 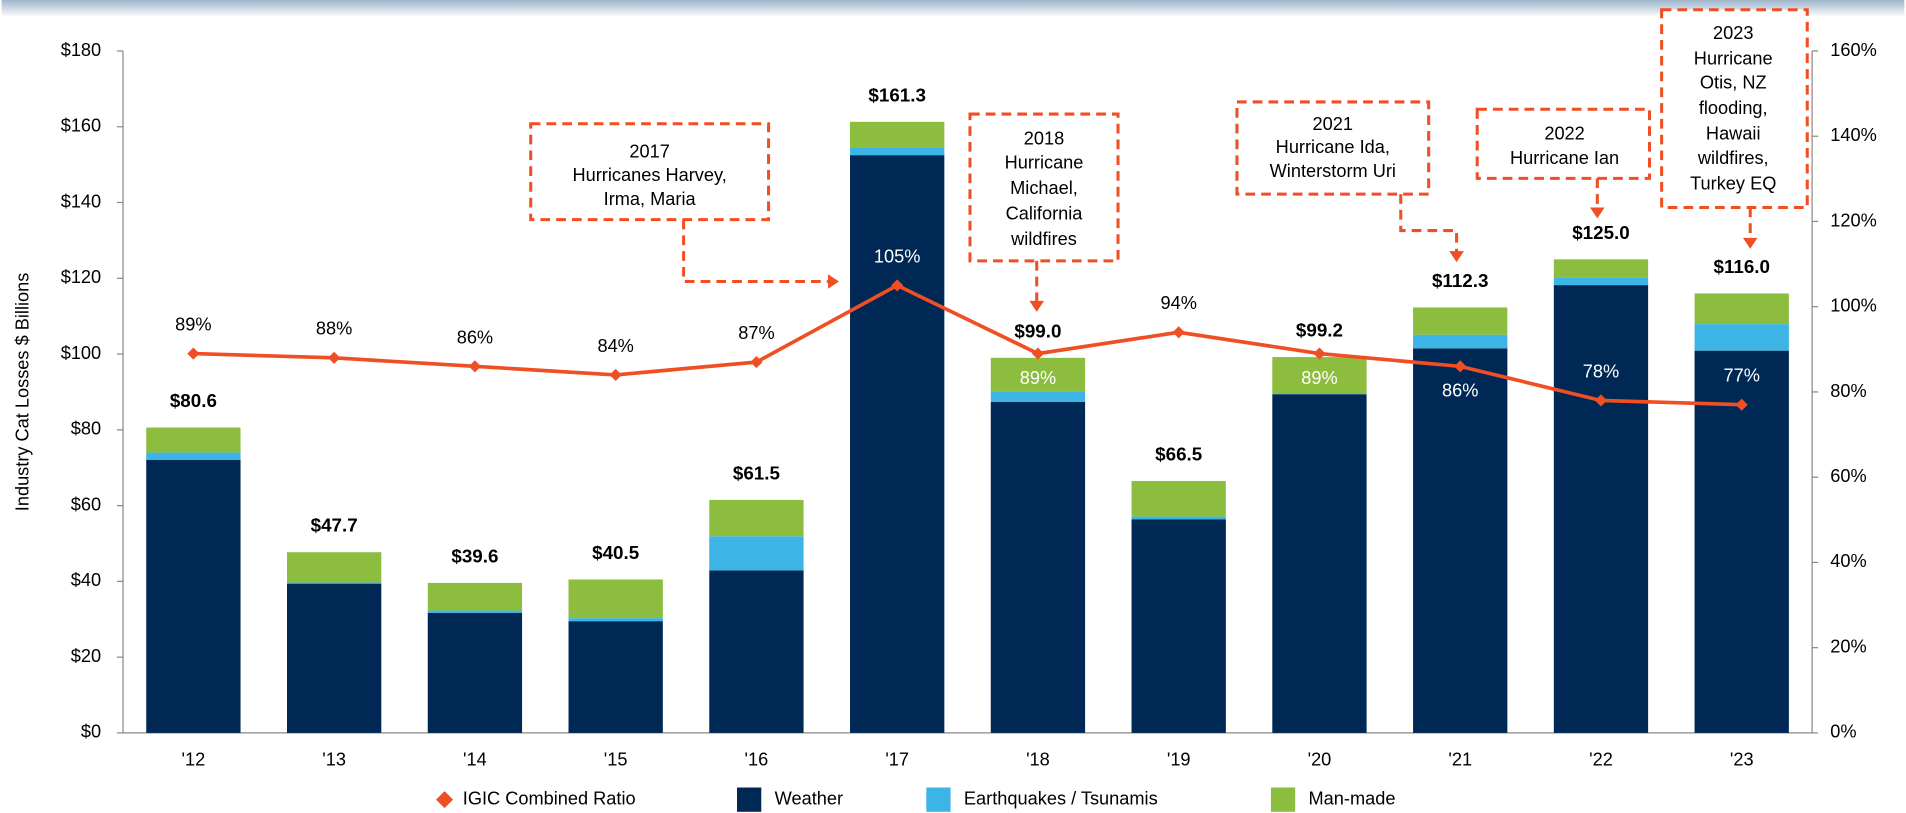 What do you see at coordinates (1178, 453) in the screenshot?
I see `total-label: $66.5` at bounding box center [1178, 453].